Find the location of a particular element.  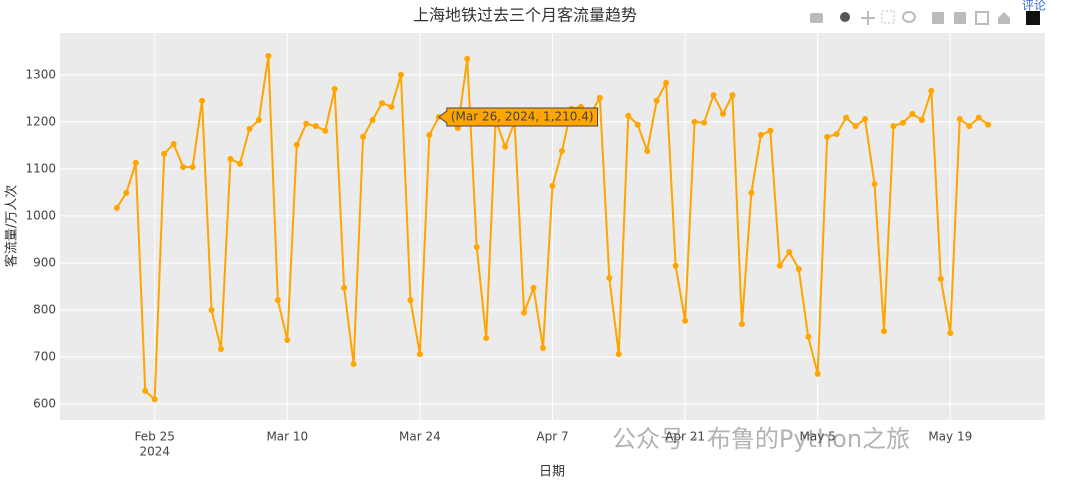

pan-button is located at coordinates (868, 18).